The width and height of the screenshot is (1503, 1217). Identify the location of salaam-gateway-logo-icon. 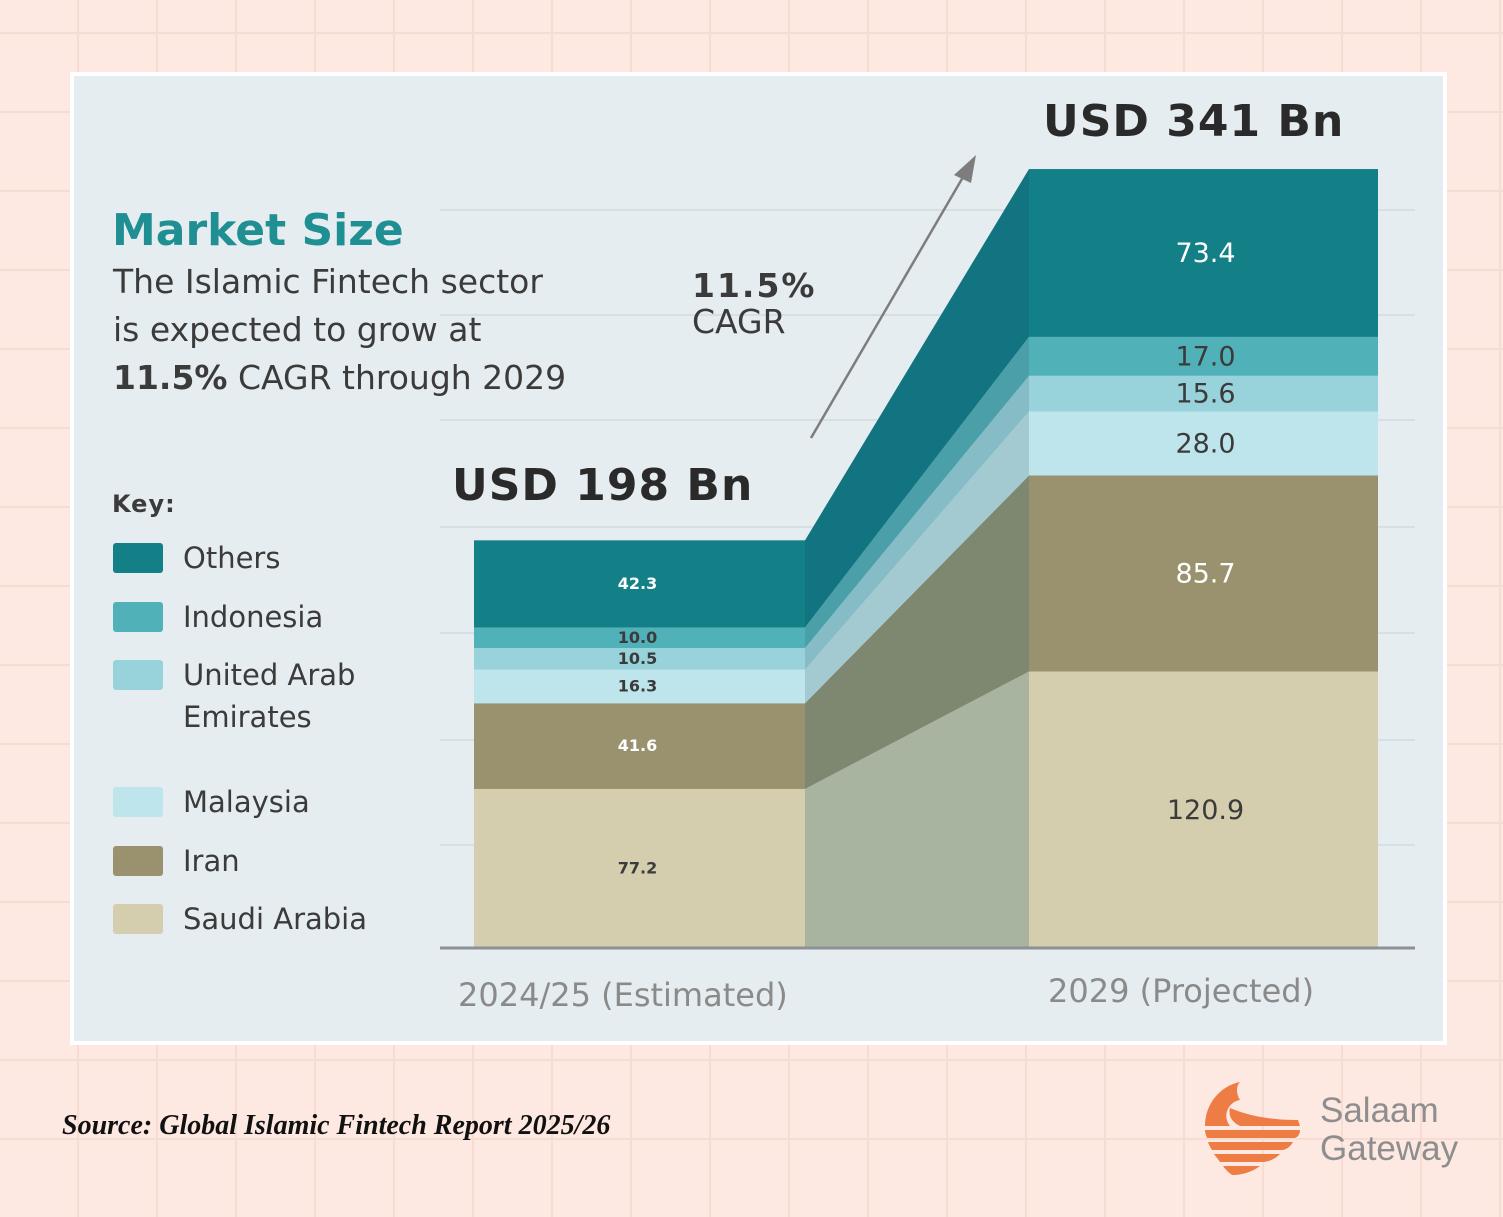
(1252, 1128).